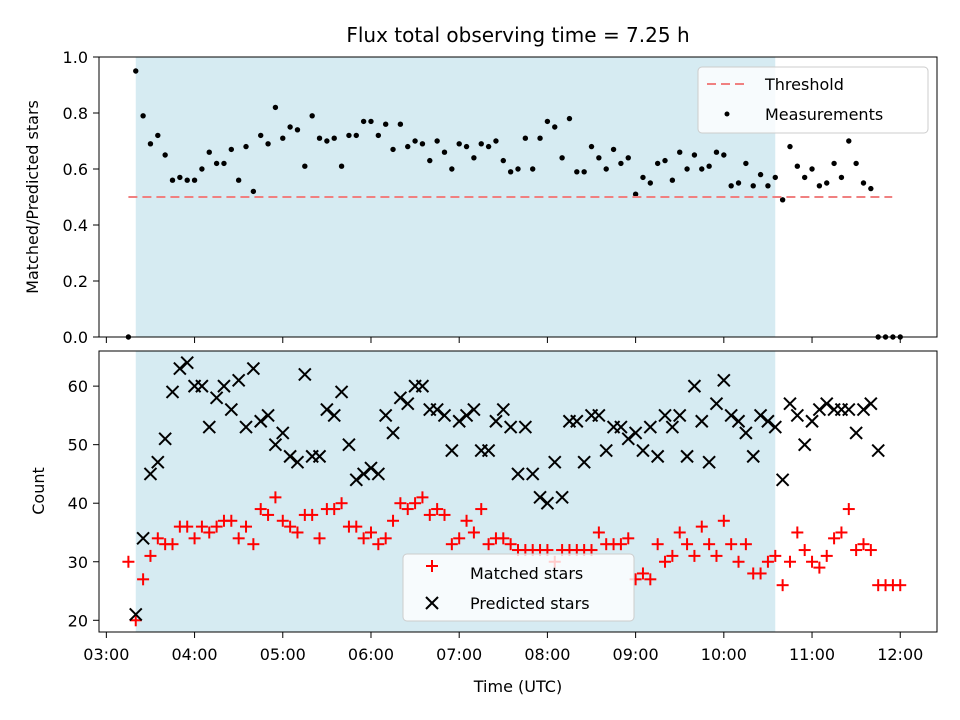 The height and width of the screenshot is (720, 960). Describe the element at coordinates (106, 654) in the screenshot. I see `x-tick-label: 03:00` at that location.